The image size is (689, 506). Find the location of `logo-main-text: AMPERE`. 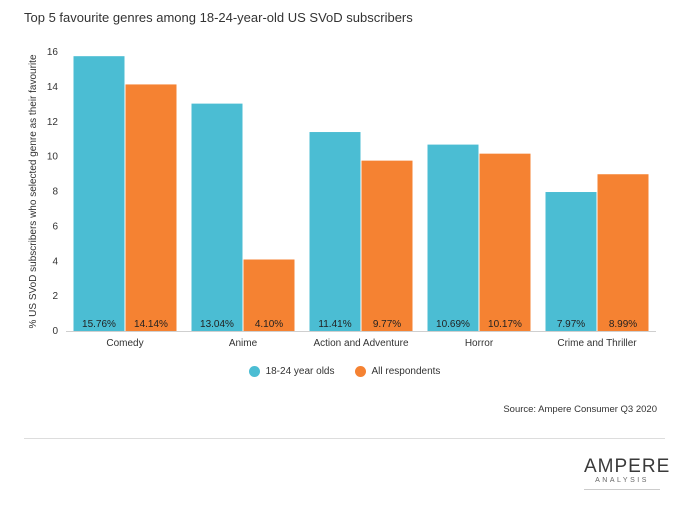

logo-main-text: AMPERE is located at coordinates (627, 466).